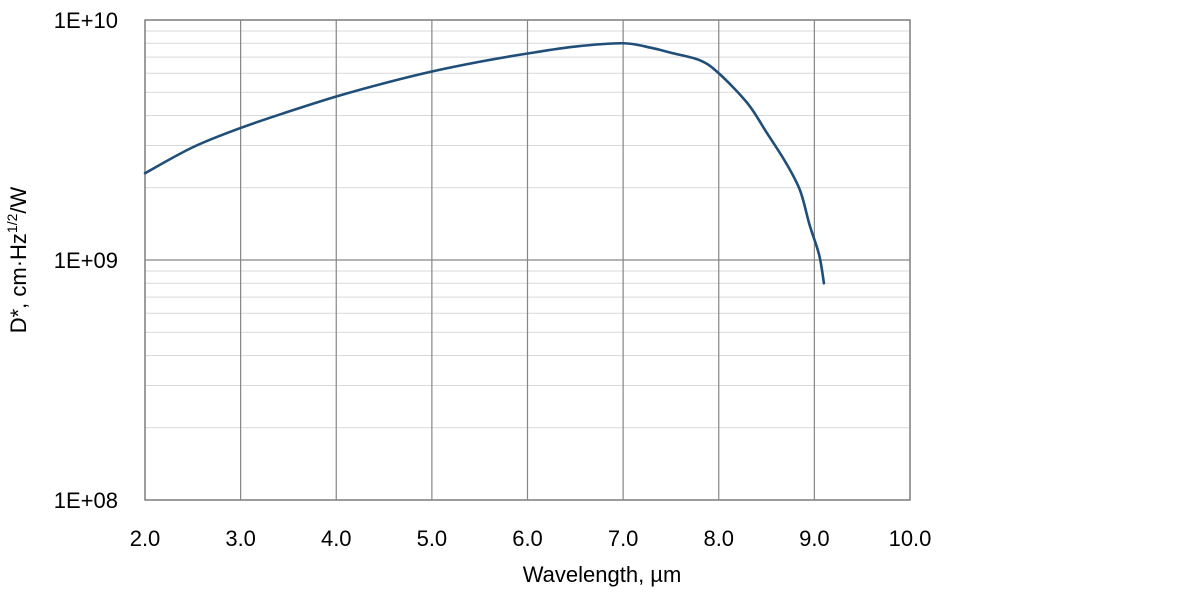  What do you see at coordinates (527, 538) in the screenshot?
I see `x-tick-label: 6.0` at bounding box center [527, 538].